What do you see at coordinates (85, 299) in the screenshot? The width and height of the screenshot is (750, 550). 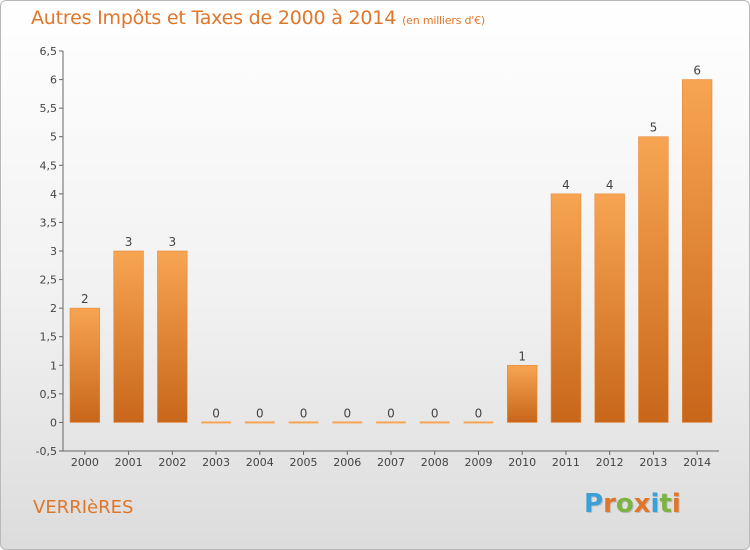 I see `bar-value-label: 2` at bounding box center [85, 299].